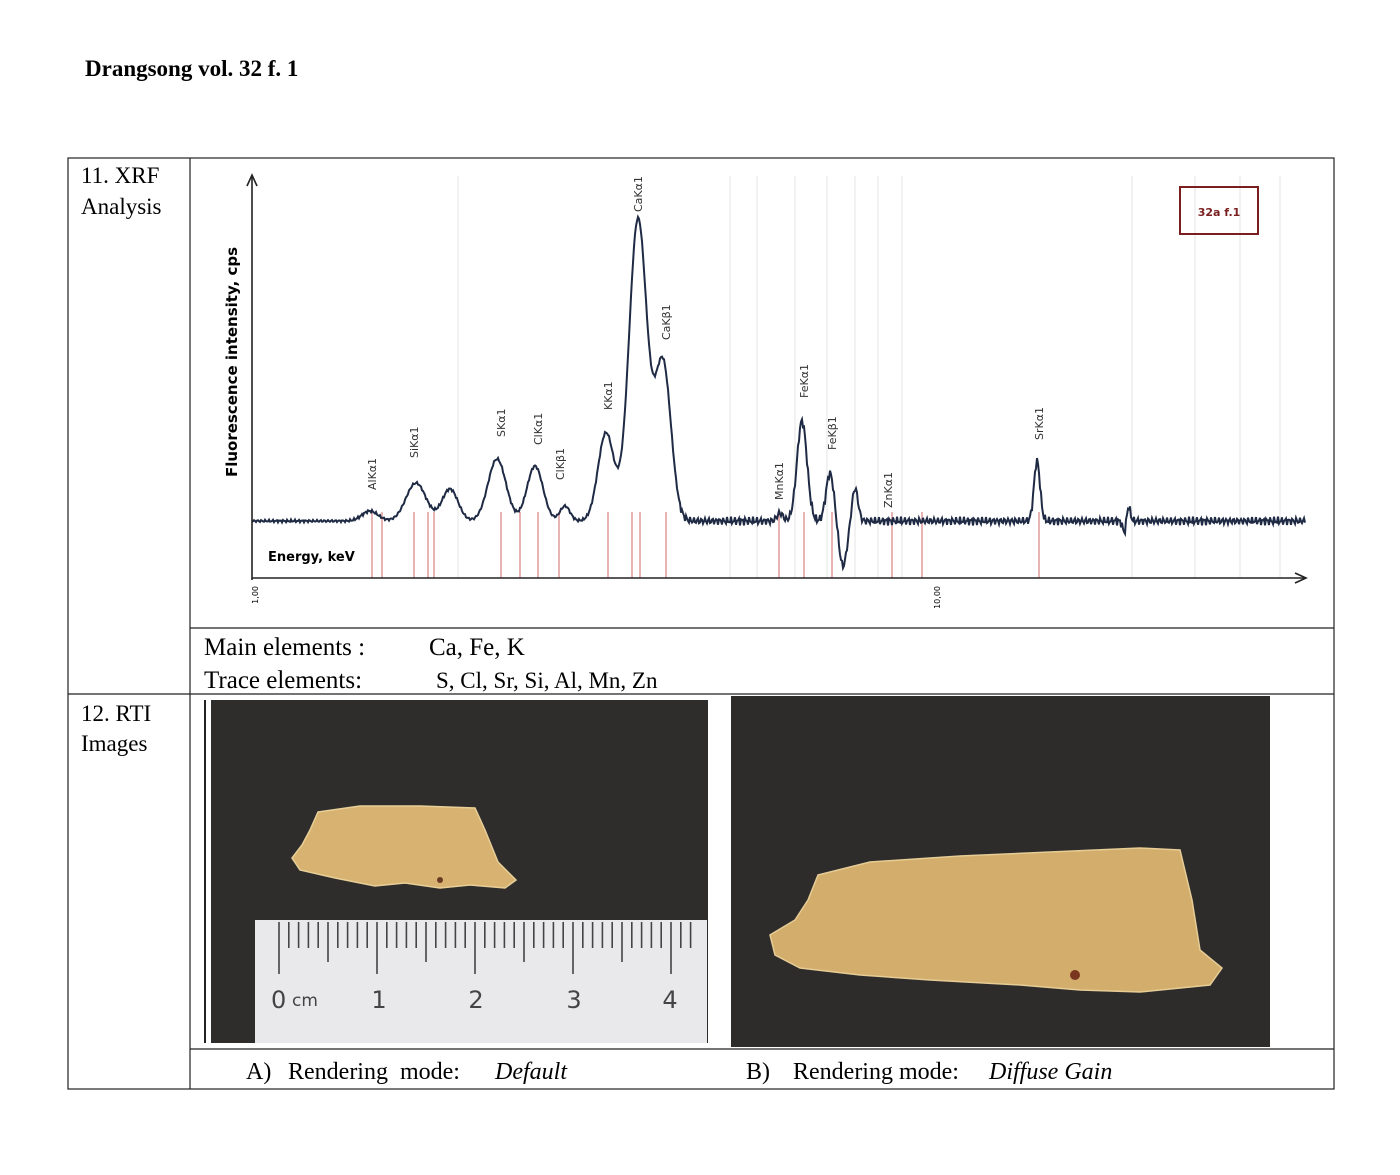 Image resolution: width=1400 pixels, height=1175 pixels. I want to click on peak-label: KKα1, so click(608, 395).